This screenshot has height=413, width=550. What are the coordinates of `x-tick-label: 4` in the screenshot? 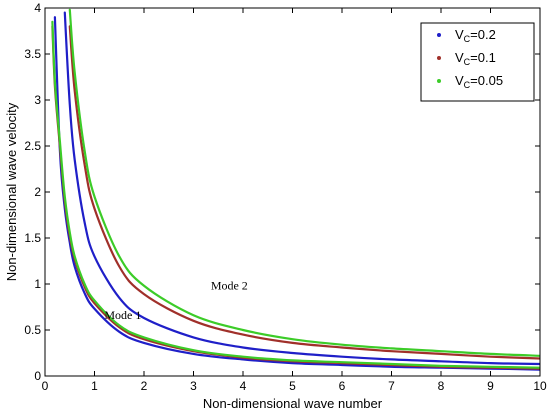 It's located at (243, 386).